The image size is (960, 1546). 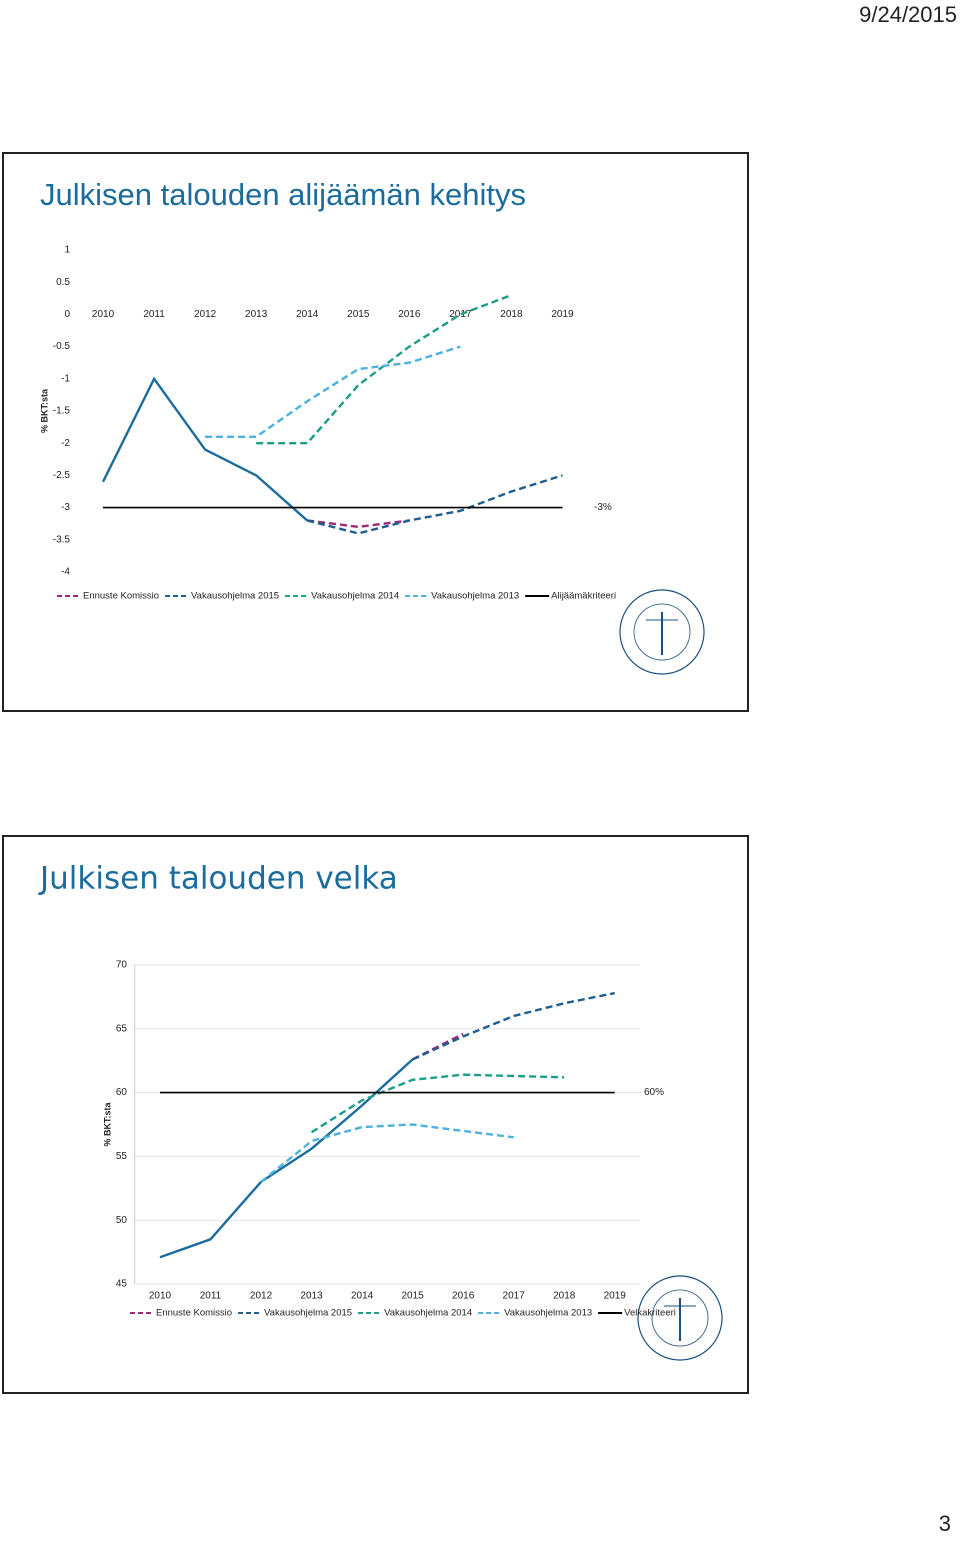 What do you see at coordinates (62, 411) in the screenshot?
I see `y-tick-label: -1.5` at bounding box center [62, 411].